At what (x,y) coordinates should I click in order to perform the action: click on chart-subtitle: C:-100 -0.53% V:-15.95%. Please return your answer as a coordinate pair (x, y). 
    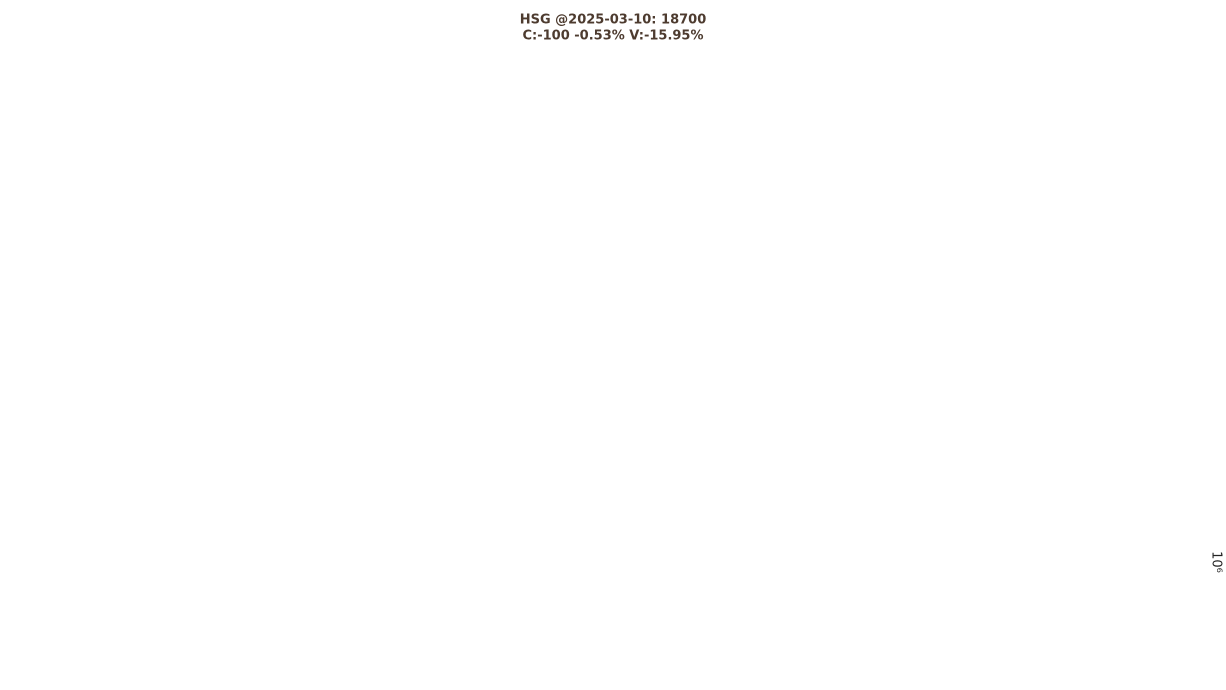
    Looking at the image, I should click on (612, 36).